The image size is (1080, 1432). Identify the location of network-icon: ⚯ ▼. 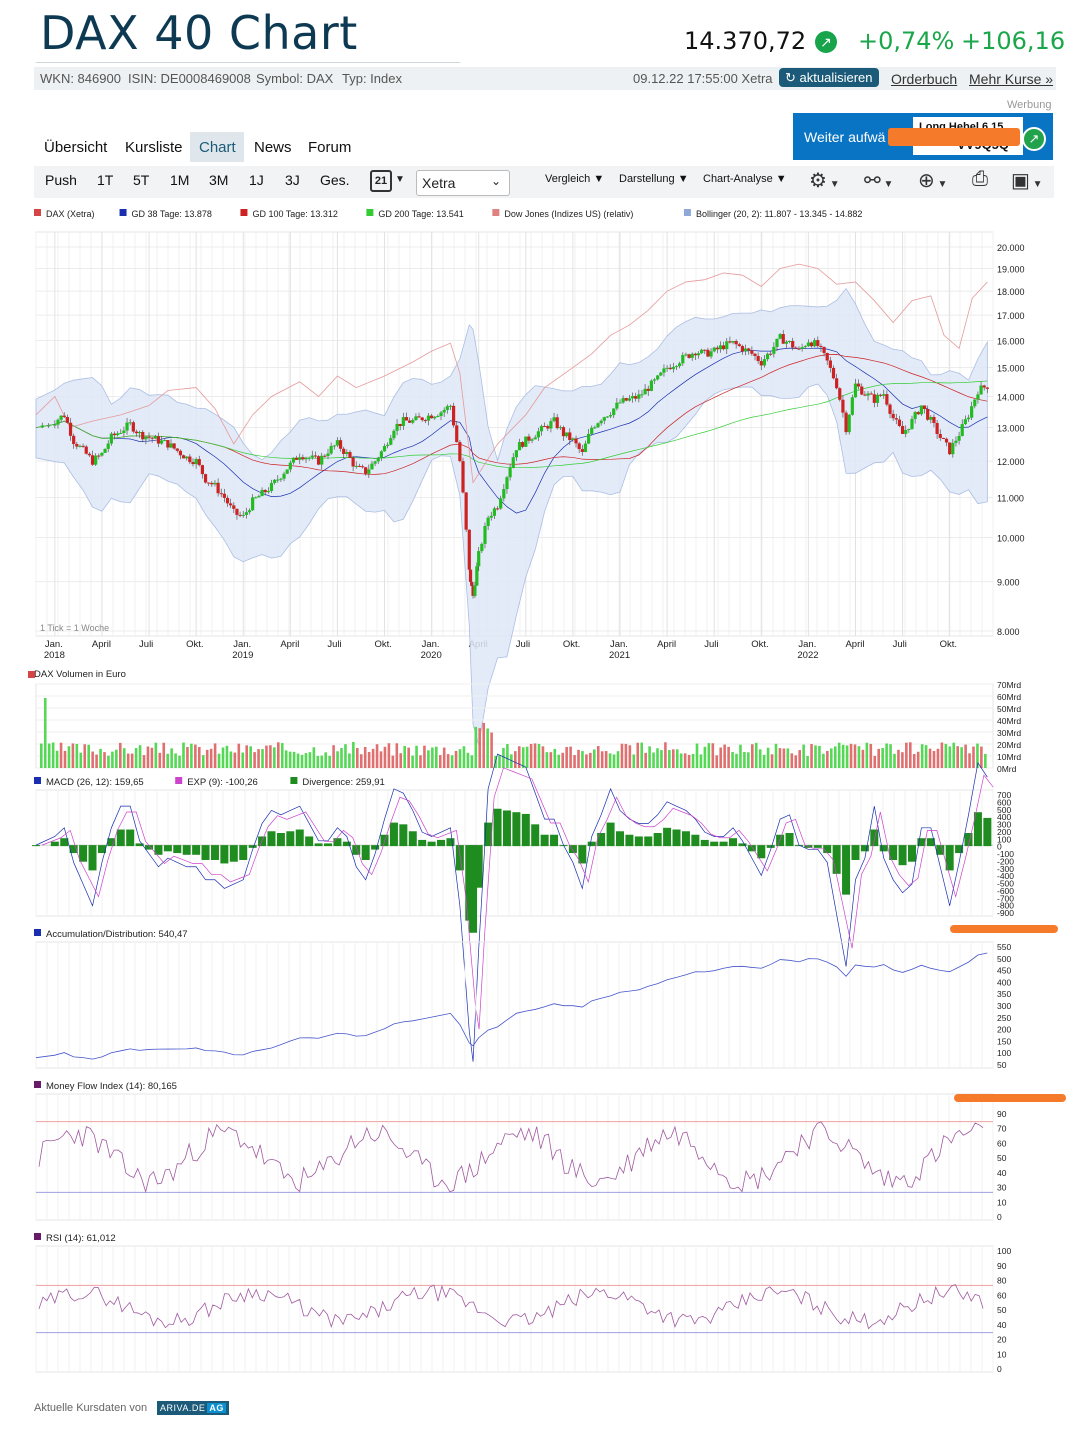
(879, 181).